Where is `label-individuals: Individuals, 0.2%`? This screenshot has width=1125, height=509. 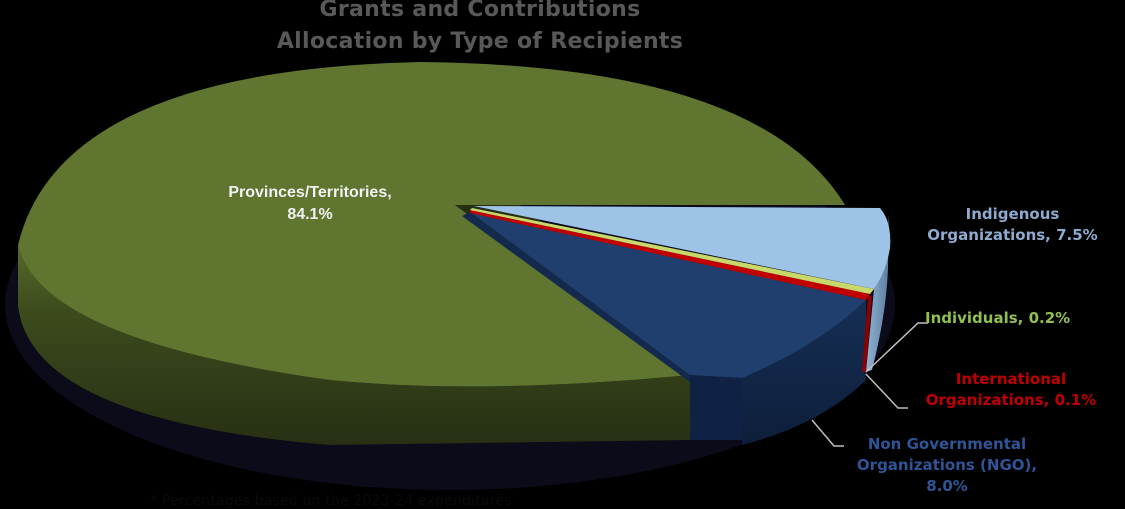 label-individuals: Individuals, 0.2% is located at coordinates (1025, 318).